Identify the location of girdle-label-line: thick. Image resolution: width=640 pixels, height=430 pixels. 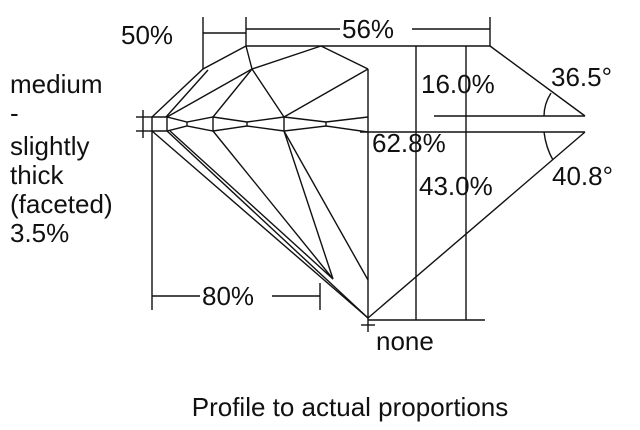
(37, 175).